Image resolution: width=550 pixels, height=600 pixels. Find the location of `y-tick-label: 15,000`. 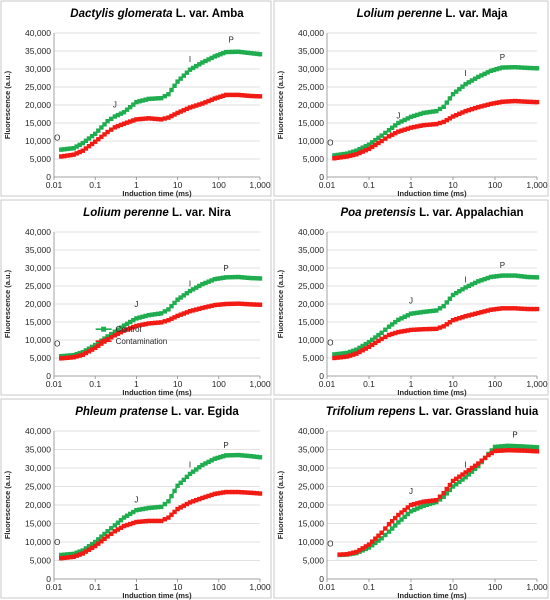

y-tick-label: 15,000 is located at coordinates (38, 123).